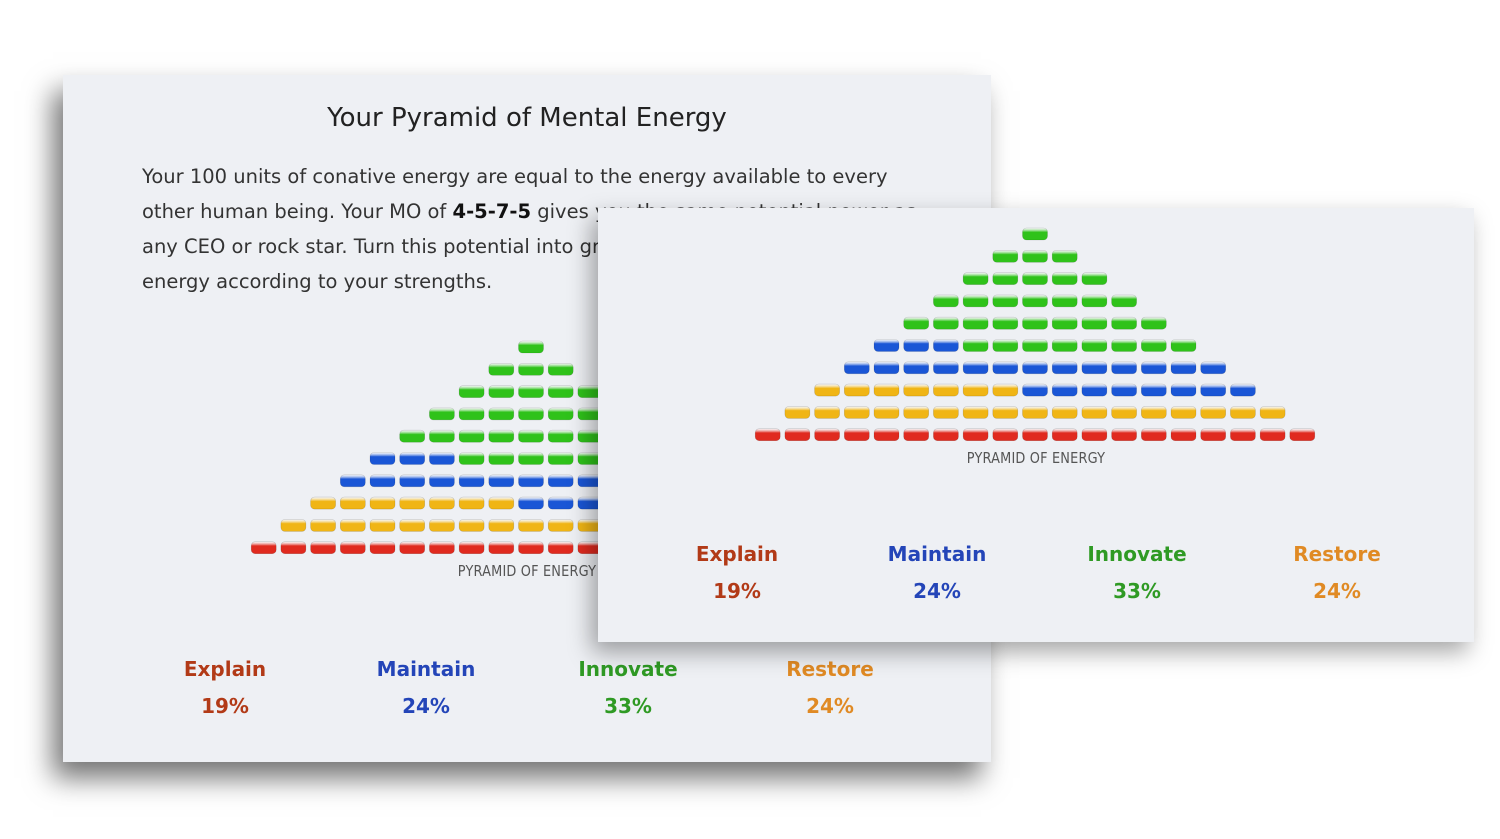 The width and height of the screenshot is (1500, 839). I want to click on mo-value: 4-5-7-5, so click(492, 211).